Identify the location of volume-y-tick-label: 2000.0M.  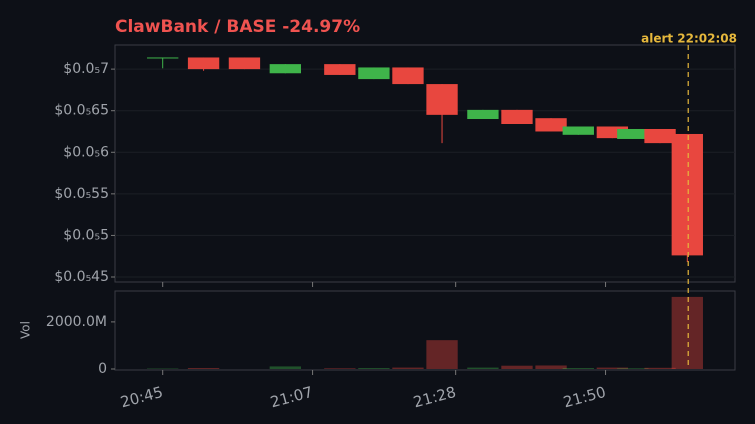
(76, 322).